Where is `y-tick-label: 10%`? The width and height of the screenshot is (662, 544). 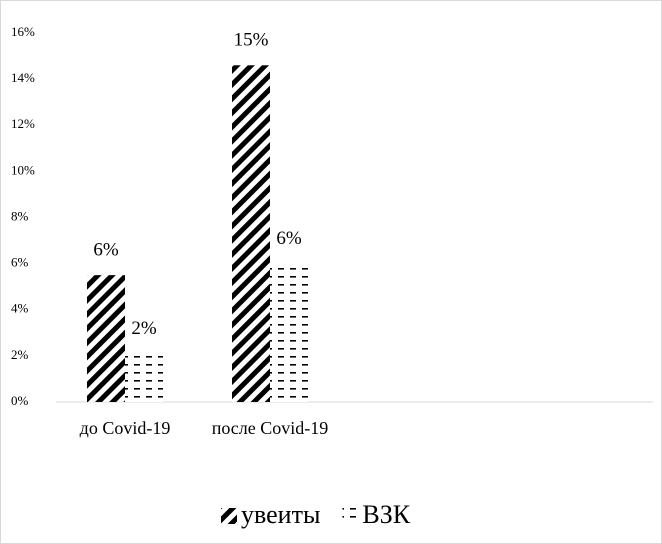
y-tick-label: 10% is located at coordinates (23, 169).